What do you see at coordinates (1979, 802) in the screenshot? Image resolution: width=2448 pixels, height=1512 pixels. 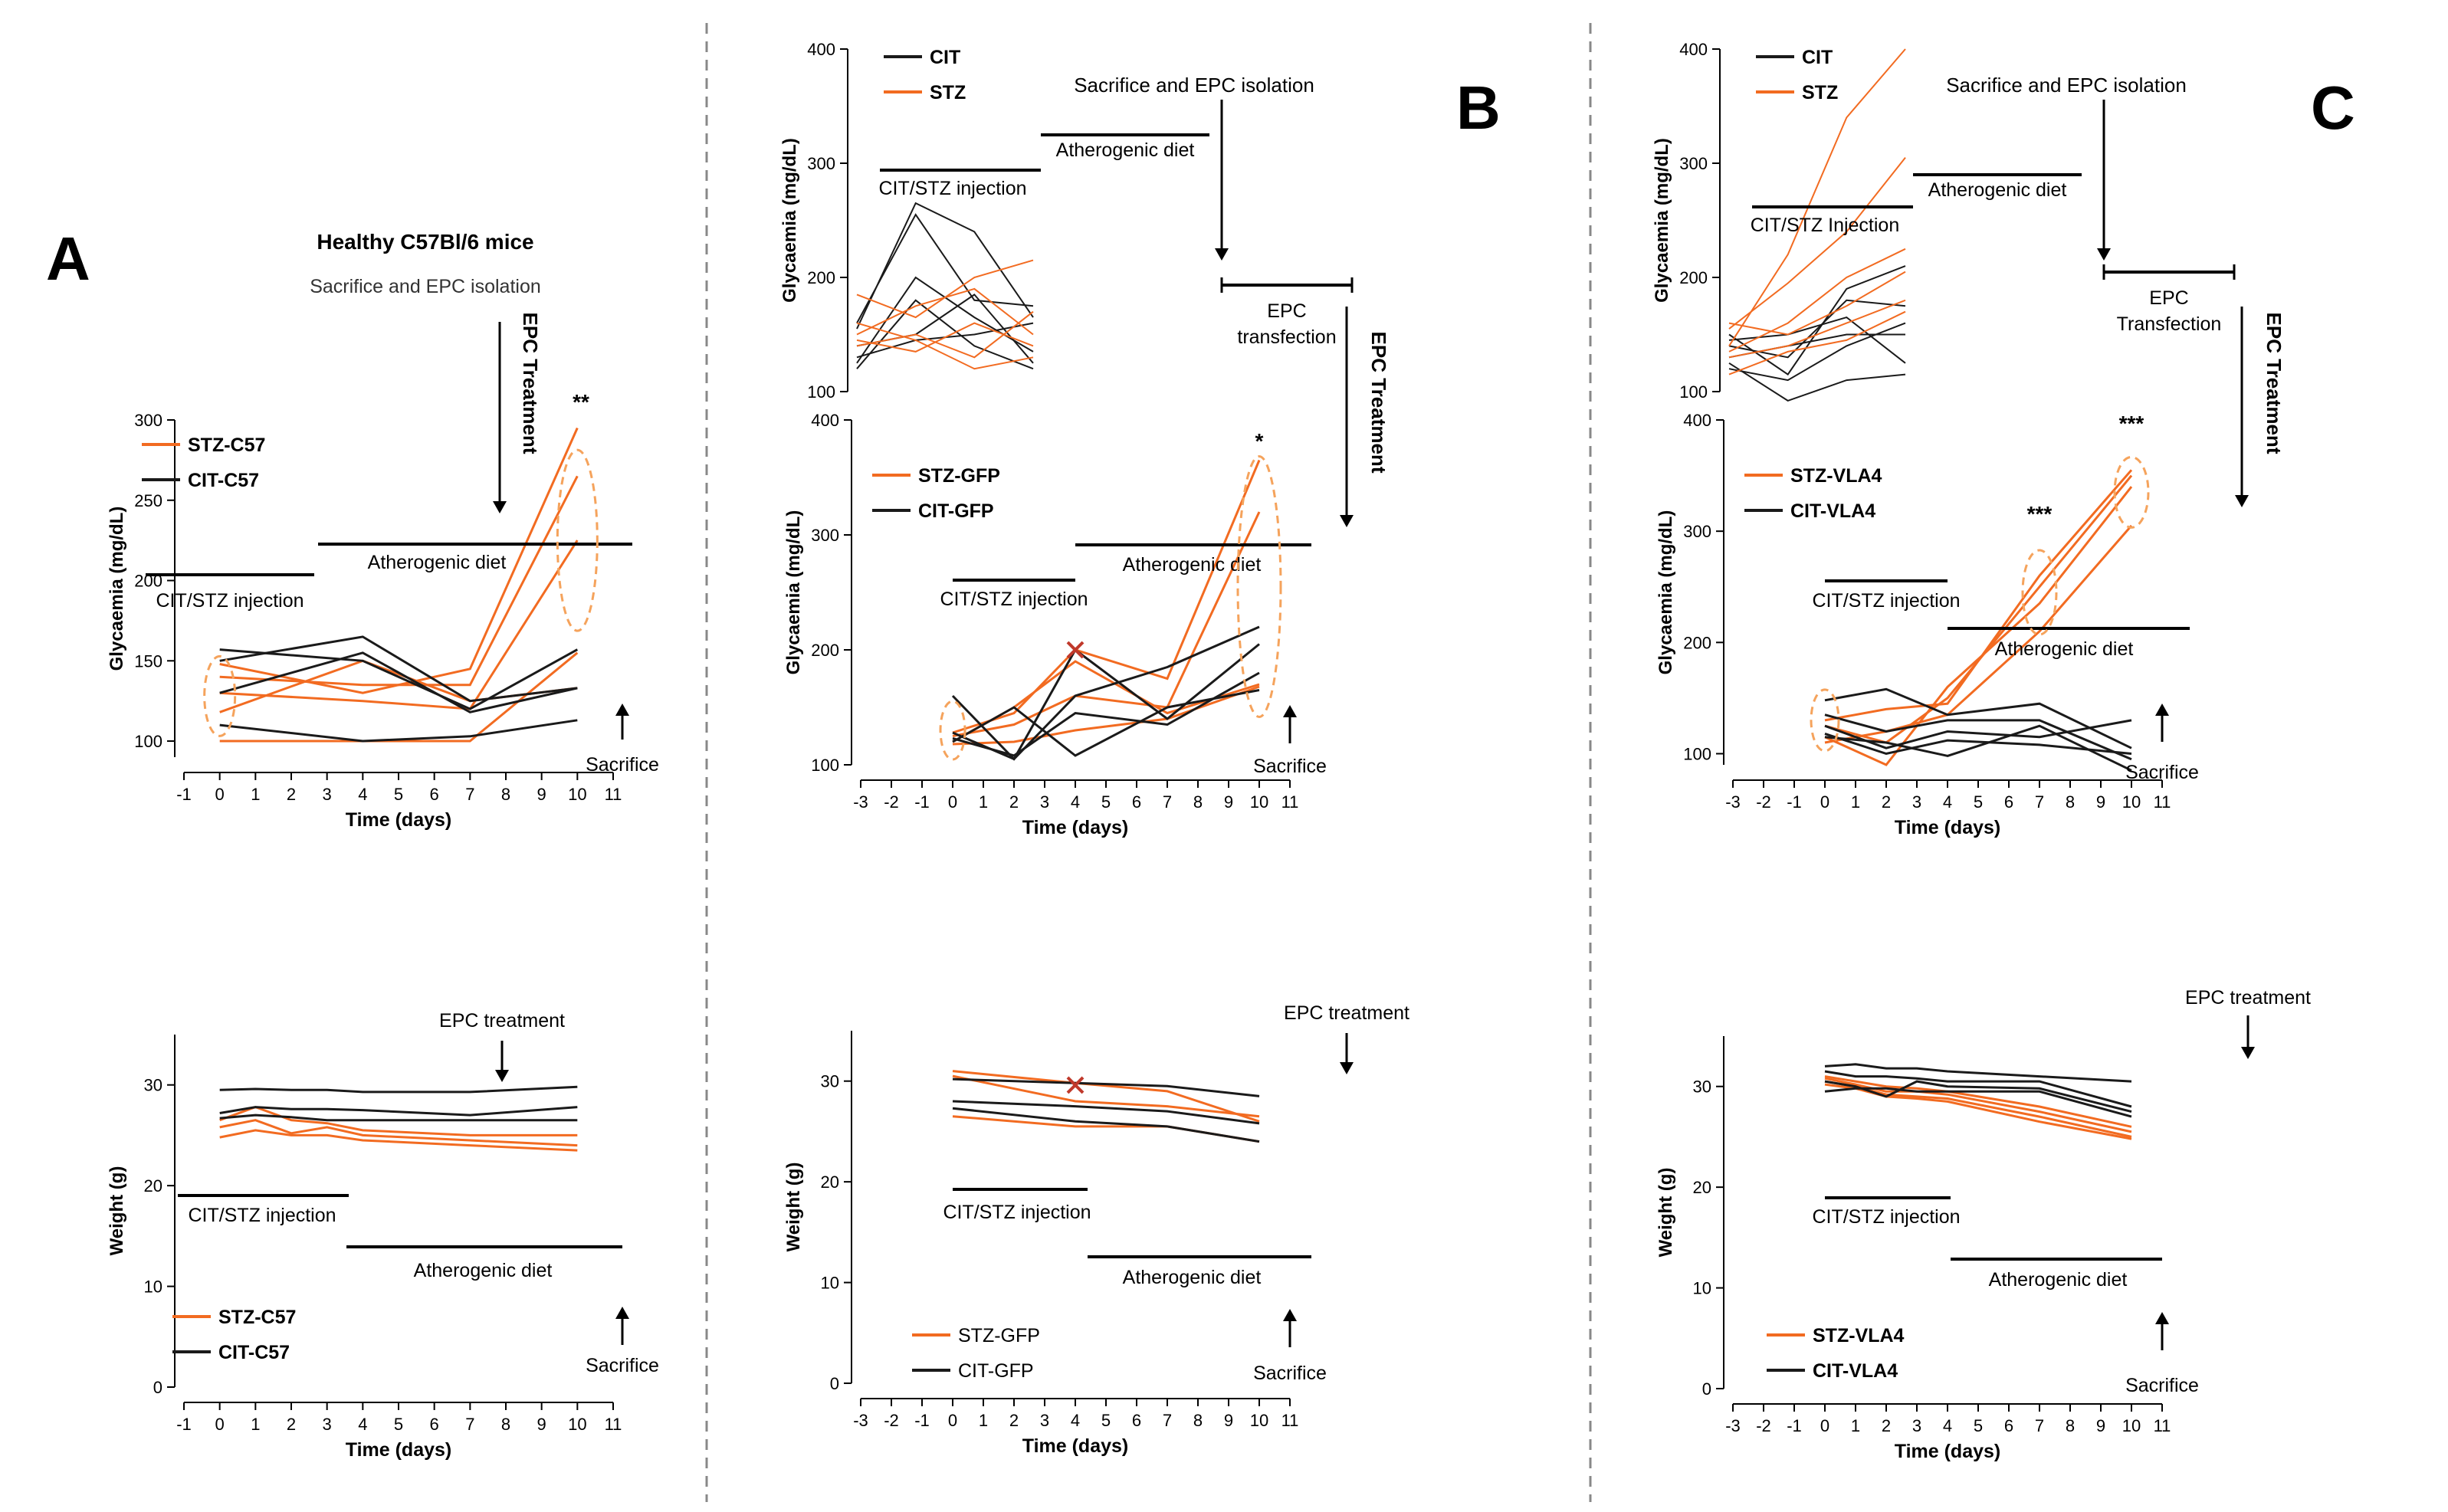 I see `x-tick-label: 5` at bounding box center [1979, 802].